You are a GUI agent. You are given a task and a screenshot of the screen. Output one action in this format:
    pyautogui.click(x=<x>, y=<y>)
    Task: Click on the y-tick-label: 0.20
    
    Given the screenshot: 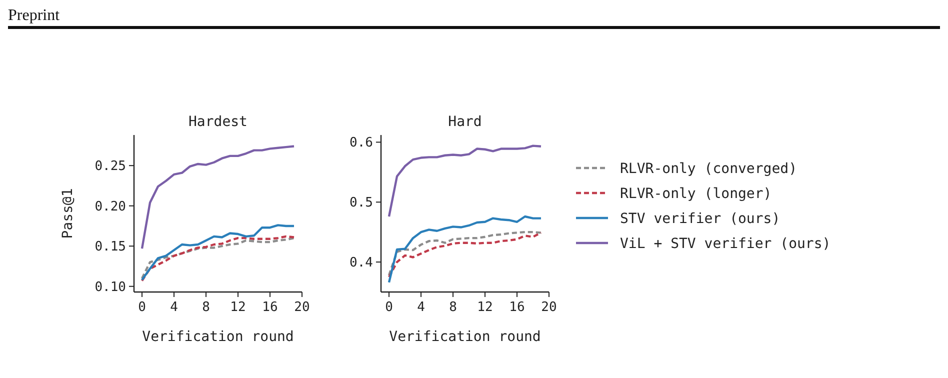 What is the action you would take?
    pyautogui.click(x=110, y=206)
    